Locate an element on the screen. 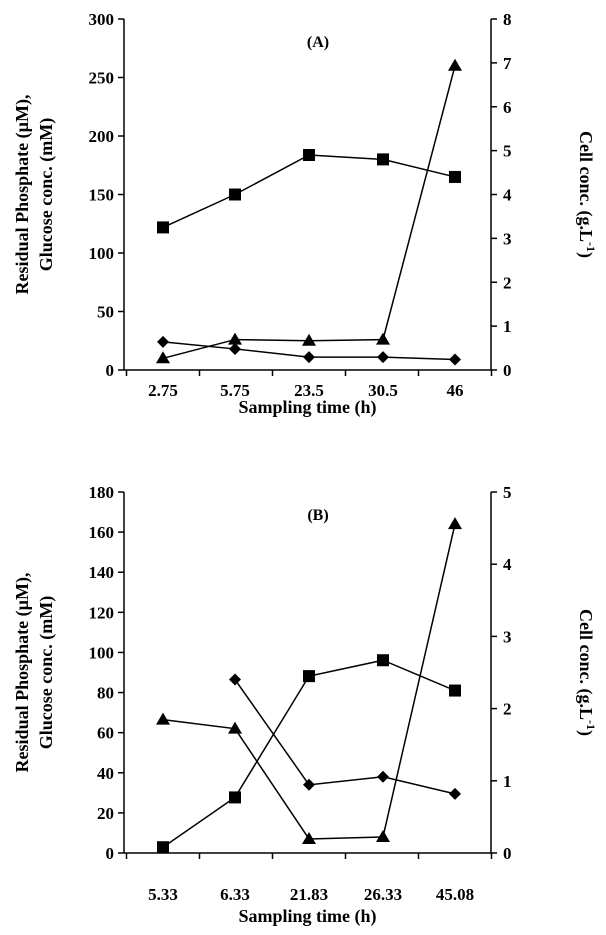 The image size is (606, 935). panel-label: (A) is located at coordinates (318, 42).